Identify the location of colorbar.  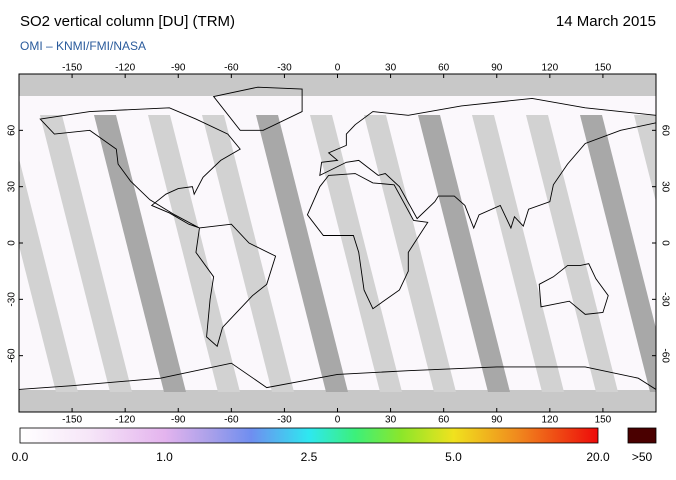
(309, 435).